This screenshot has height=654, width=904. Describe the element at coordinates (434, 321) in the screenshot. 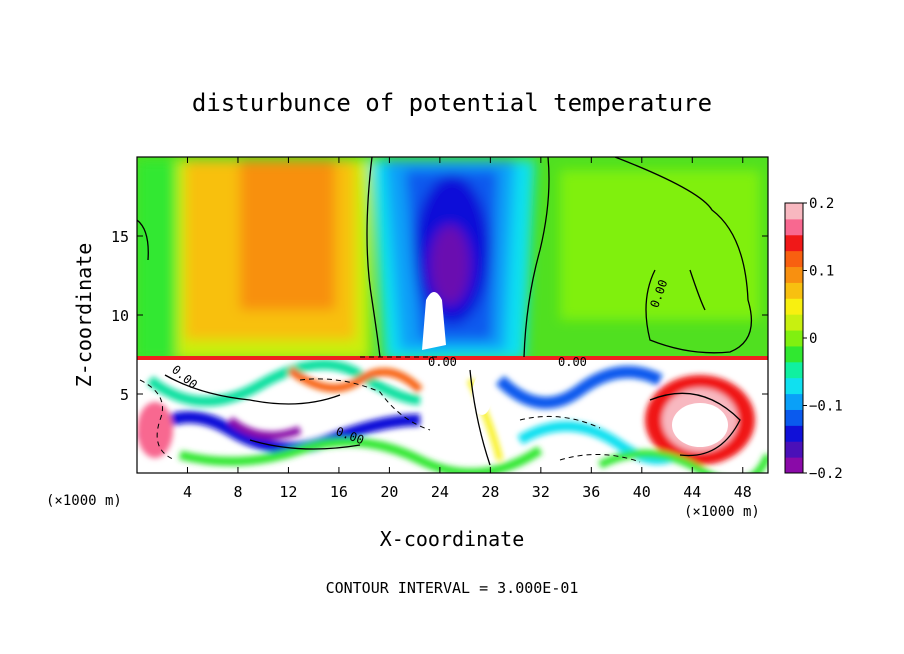

I see `plume-white-tongue` at that location.